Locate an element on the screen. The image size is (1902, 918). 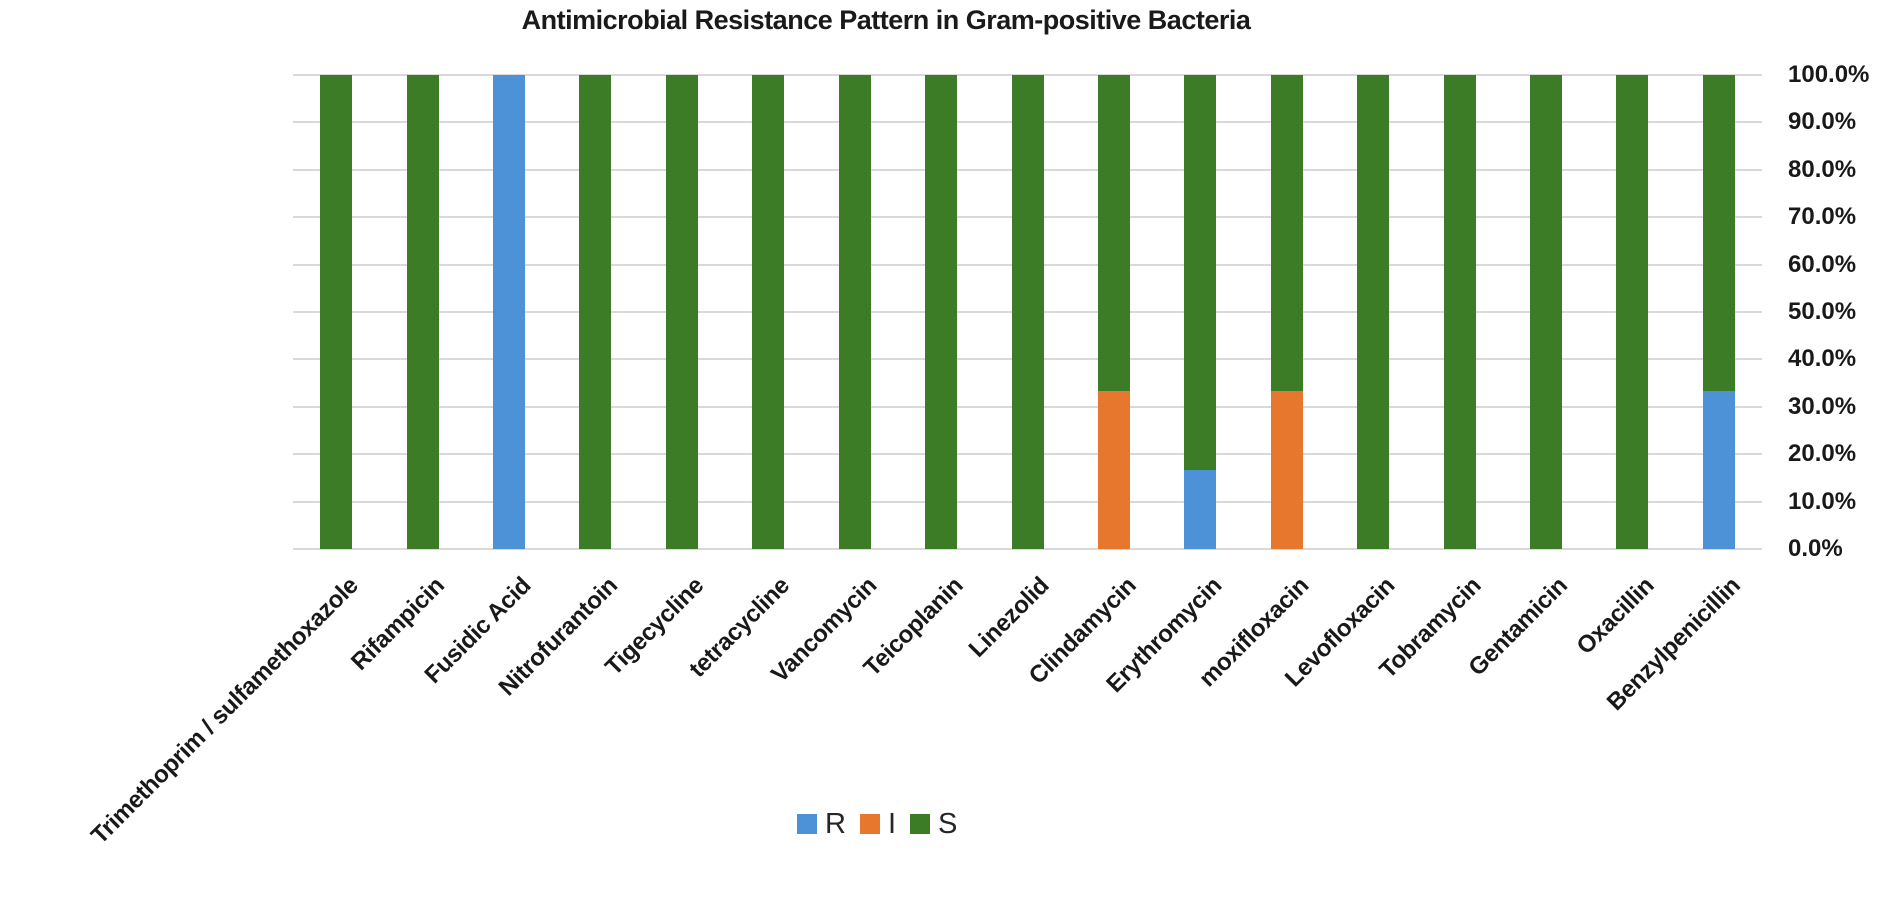
bar-nitrofurantoin is located at coordinates (595, 312).